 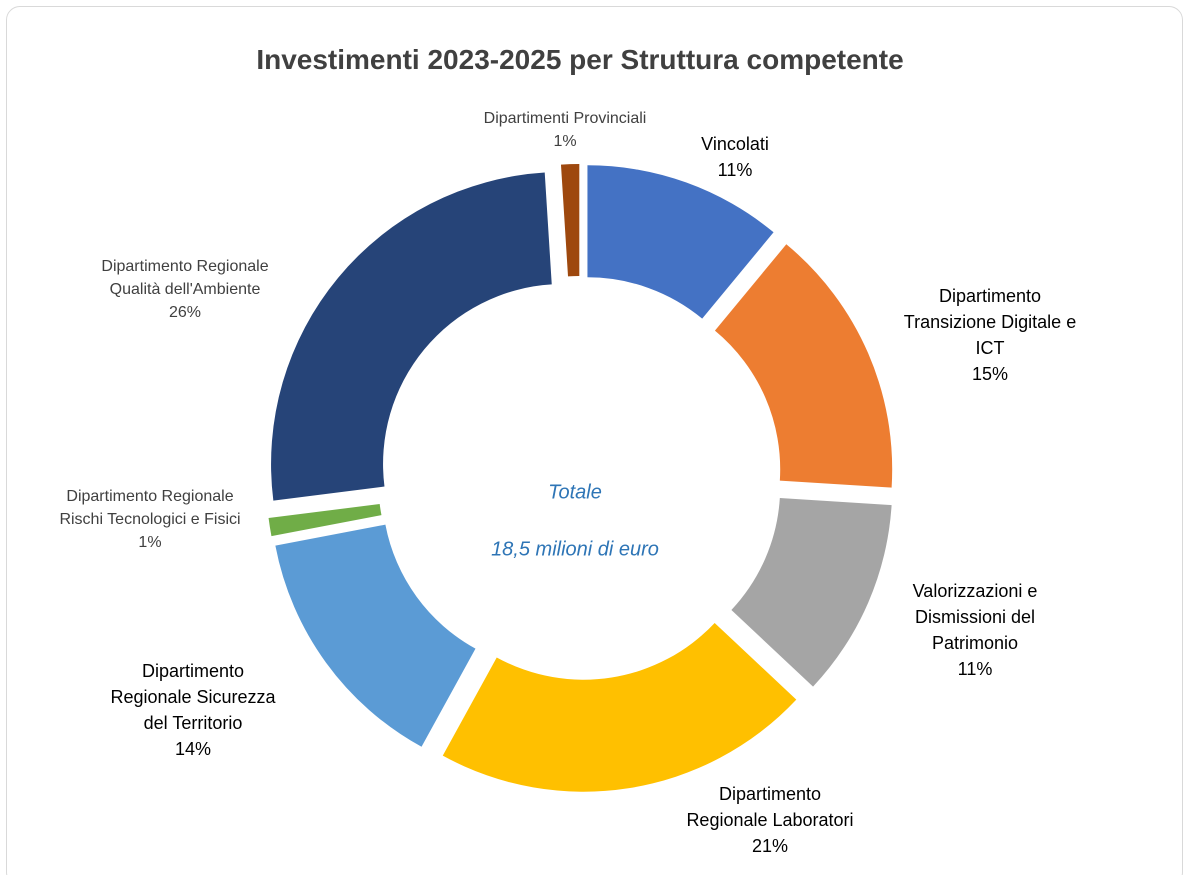 I want to click on label-name: Vincolati, so click(x=735, y=143).